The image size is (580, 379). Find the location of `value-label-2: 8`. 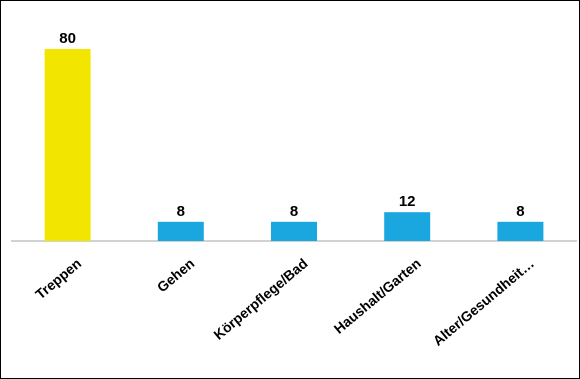

value-label-2: 8 is located at coordinates (294, 211).